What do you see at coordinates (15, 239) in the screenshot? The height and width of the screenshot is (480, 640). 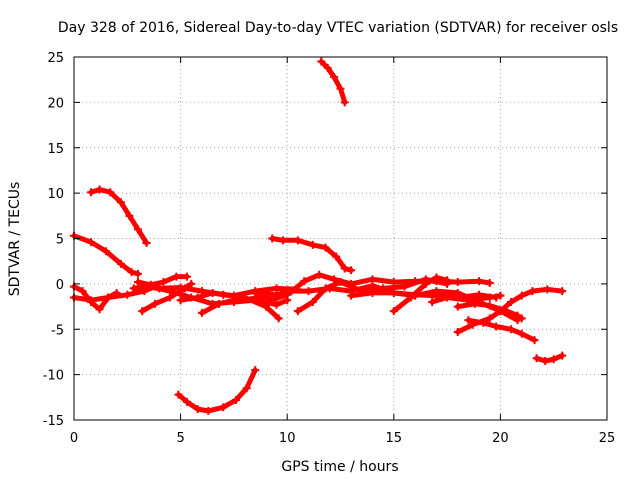 I see `y-axis-label: SDTVAR / TECUs` at bounding box center [15, 239].